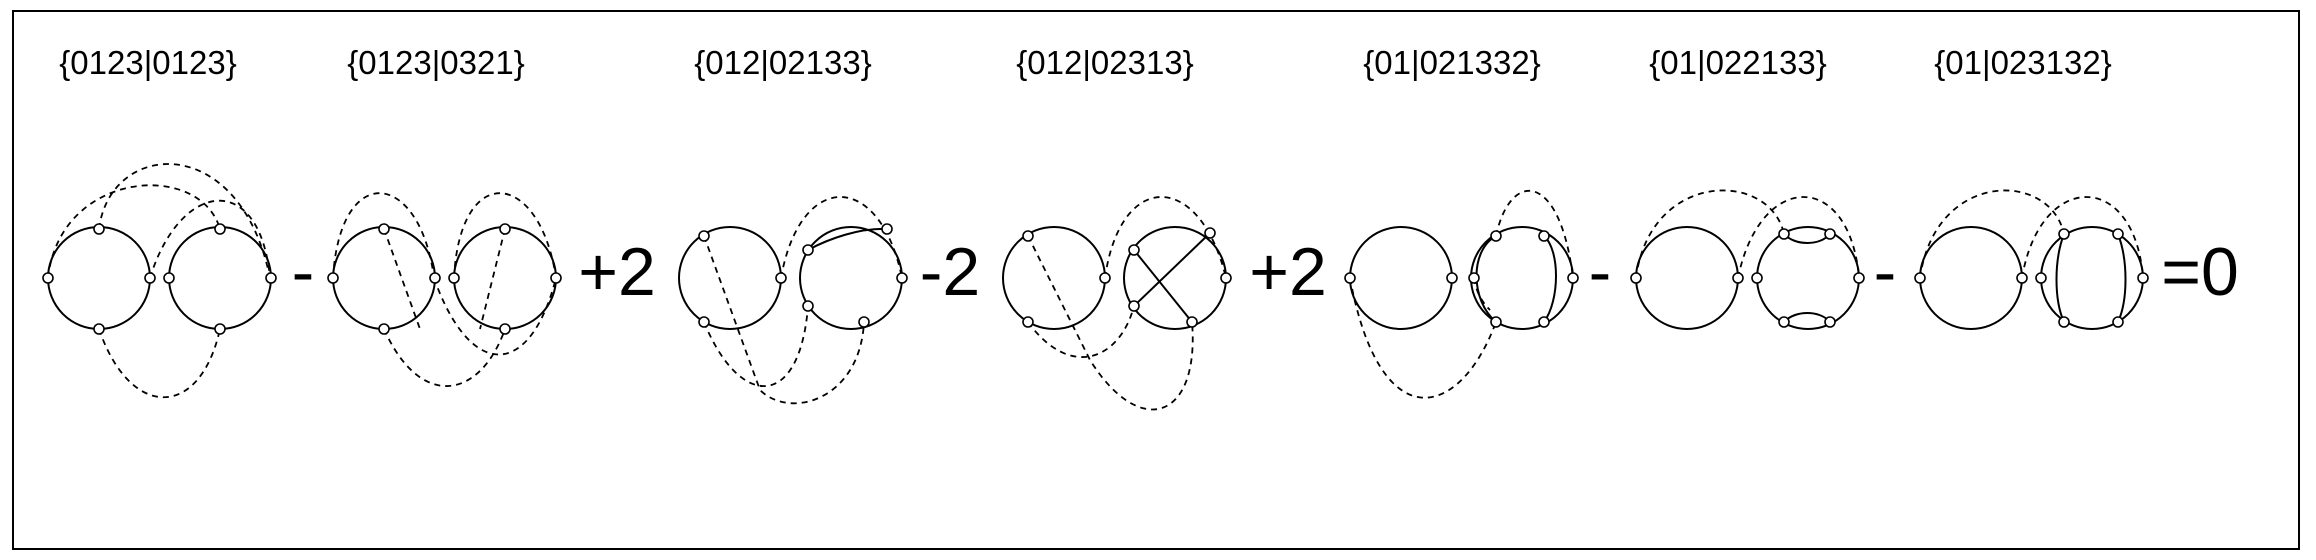  What do you see at coordinates (303, 272) in the screenshot?
I see `operator-1: -` at bounding box center [303, 272].